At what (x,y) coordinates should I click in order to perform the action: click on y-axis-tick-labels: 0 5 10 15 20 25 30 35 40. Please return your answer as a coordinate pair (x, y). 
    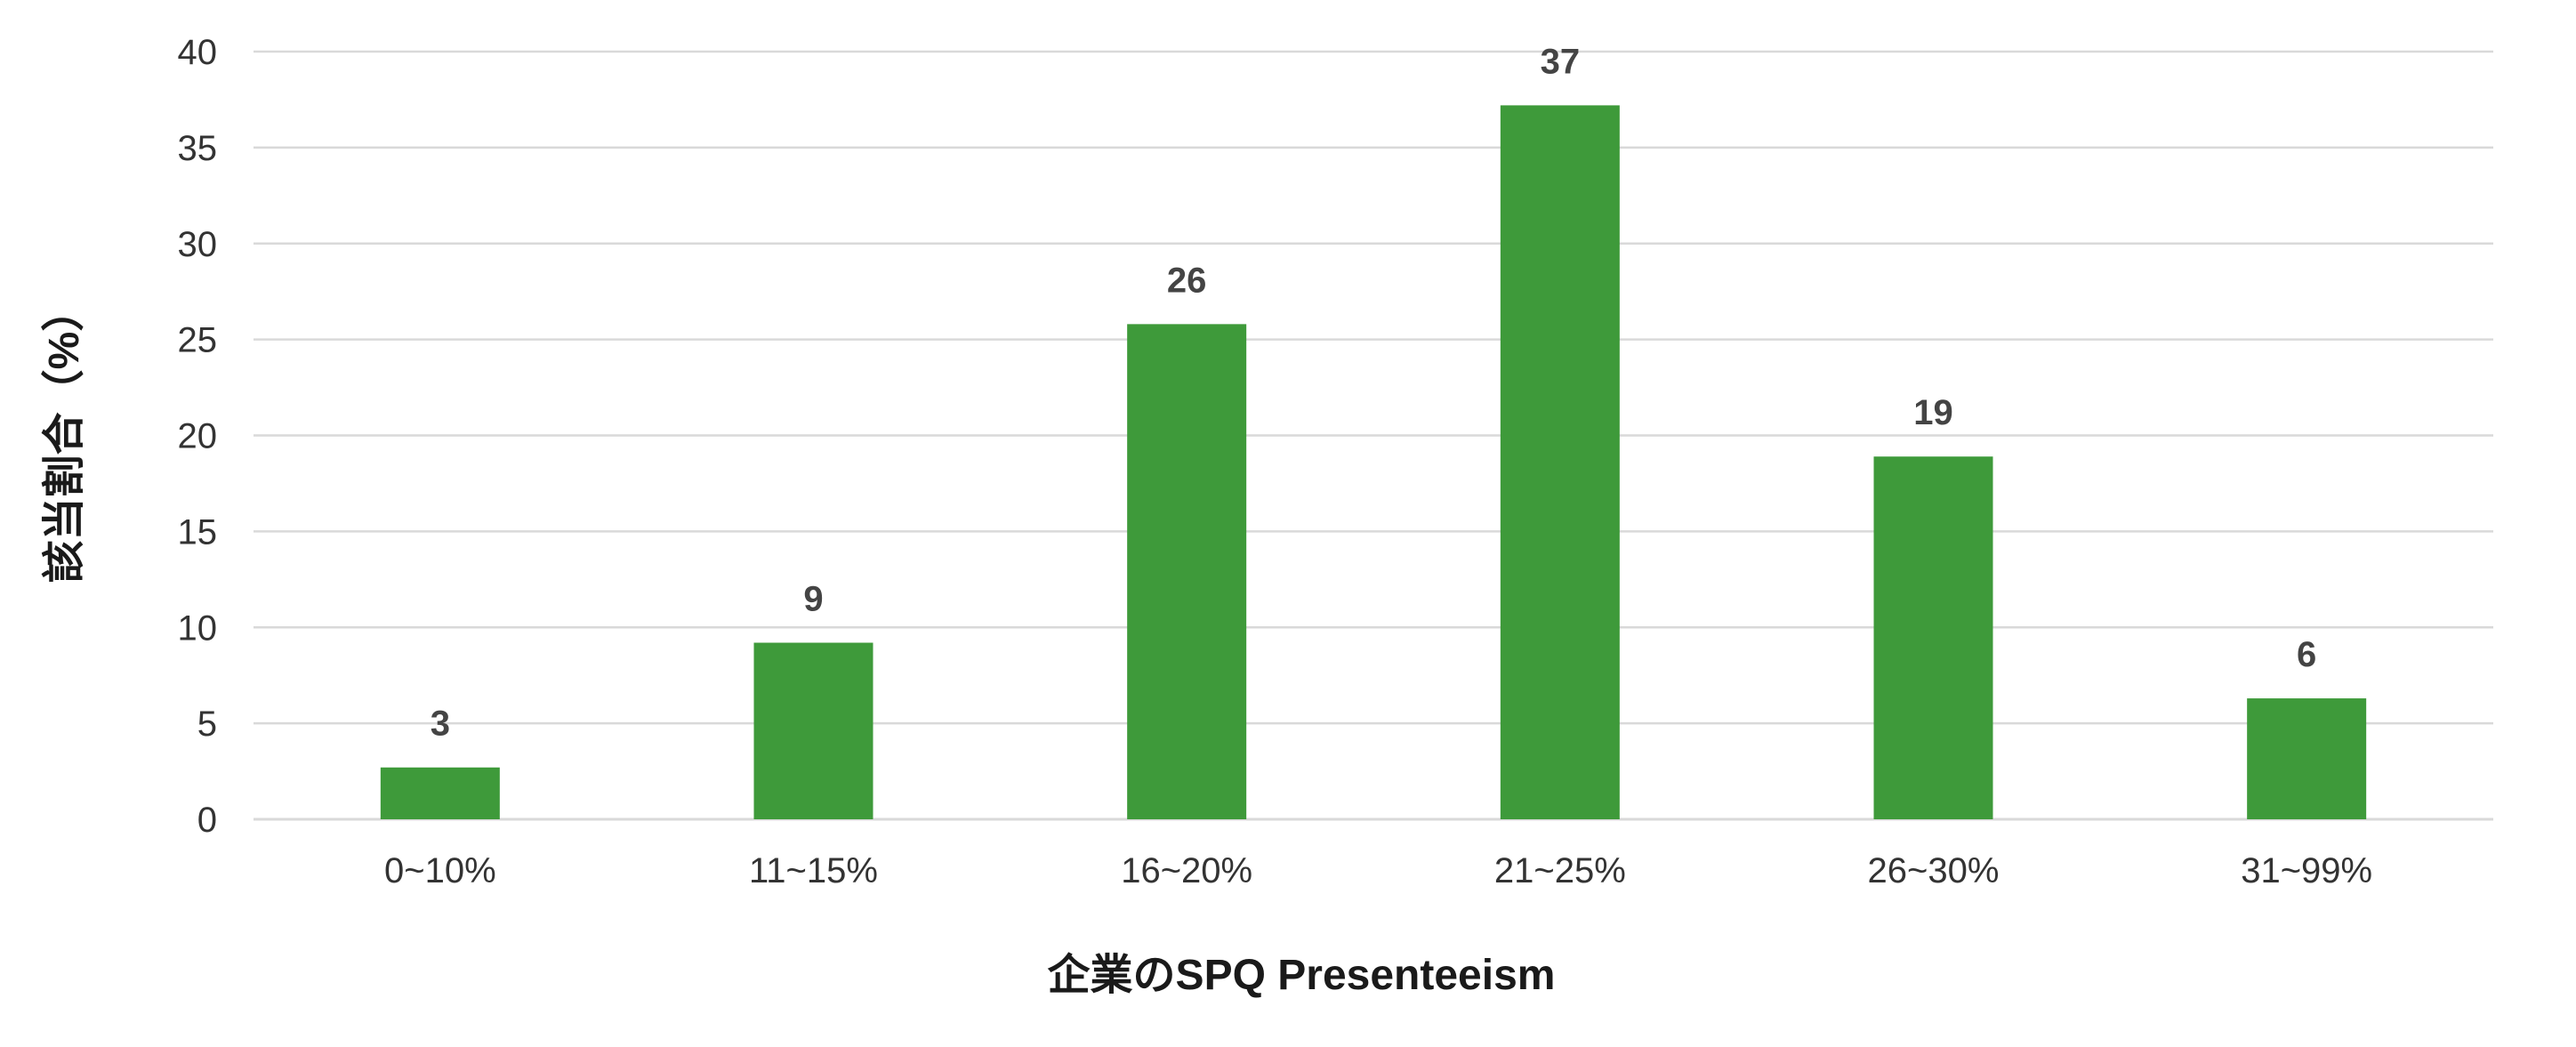
    Looking at the image, I should click on (198, 436).